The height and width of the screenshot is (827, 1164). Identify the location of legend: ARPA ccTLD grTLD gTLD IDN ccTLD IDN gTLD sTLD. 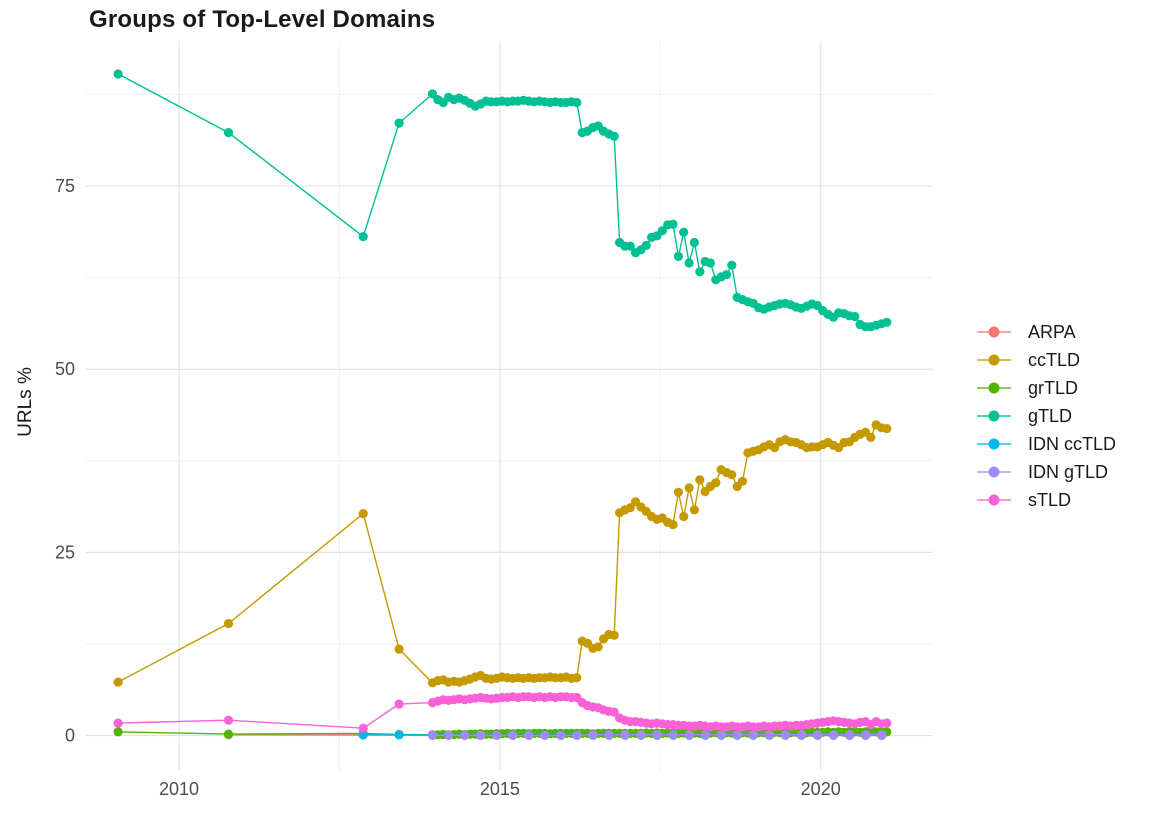
(1046, 416).